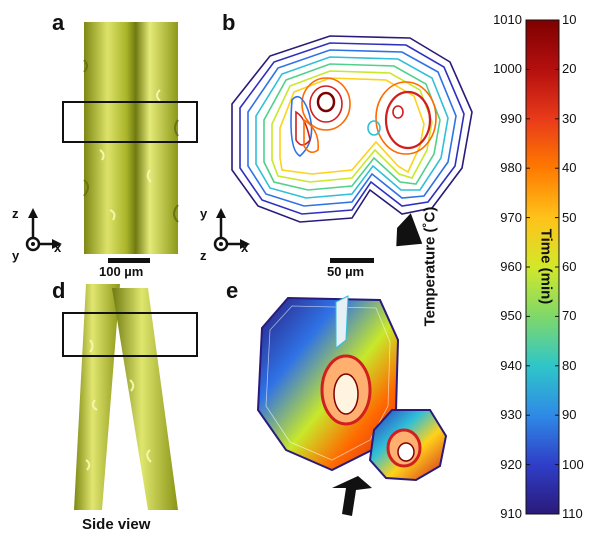 Image resolution: width=607 pixels, height=539 pixels. Describe the element at coordinates (511, 415) in the screenshot. I see `temperature-tick-label: 930` at that location.